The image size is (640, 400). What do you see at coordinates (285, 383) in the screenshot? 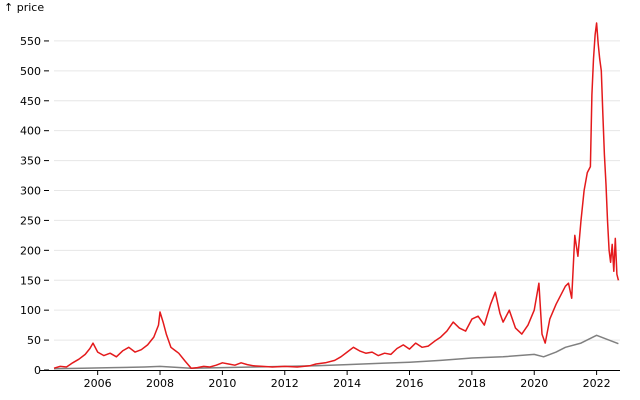
I see `x-tick-label: 2012` at bounding box center [285, 383].